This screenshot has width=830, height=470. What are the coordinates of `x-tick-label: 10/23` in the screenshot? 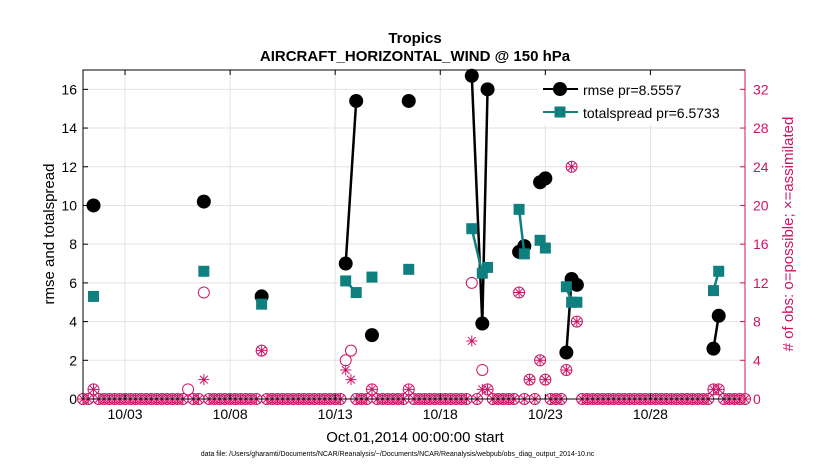 It's located at (545, 414).